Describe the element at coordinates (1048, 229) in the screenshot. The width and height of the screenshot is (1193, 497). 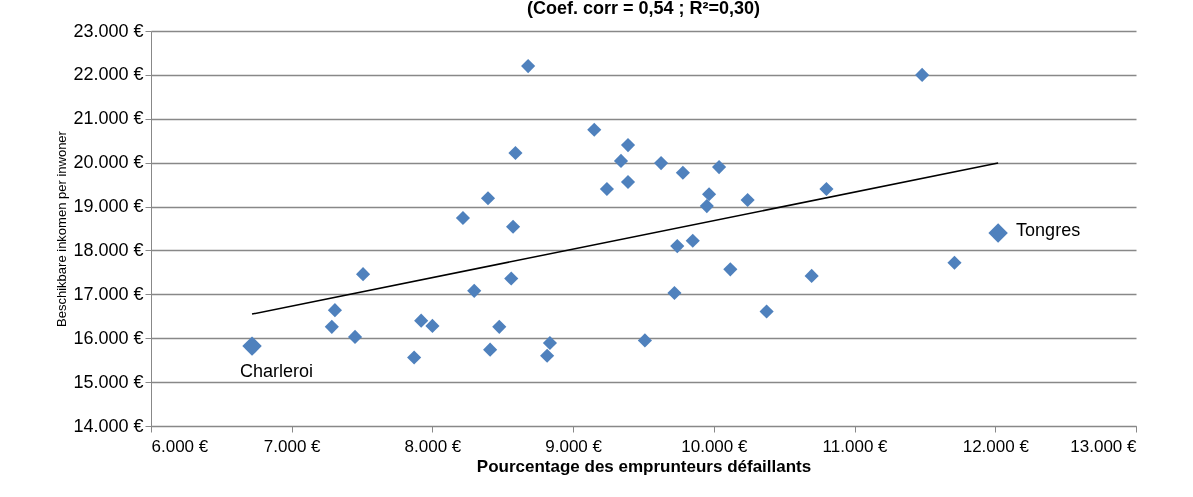
I see `annotation: Tongres` at that location.